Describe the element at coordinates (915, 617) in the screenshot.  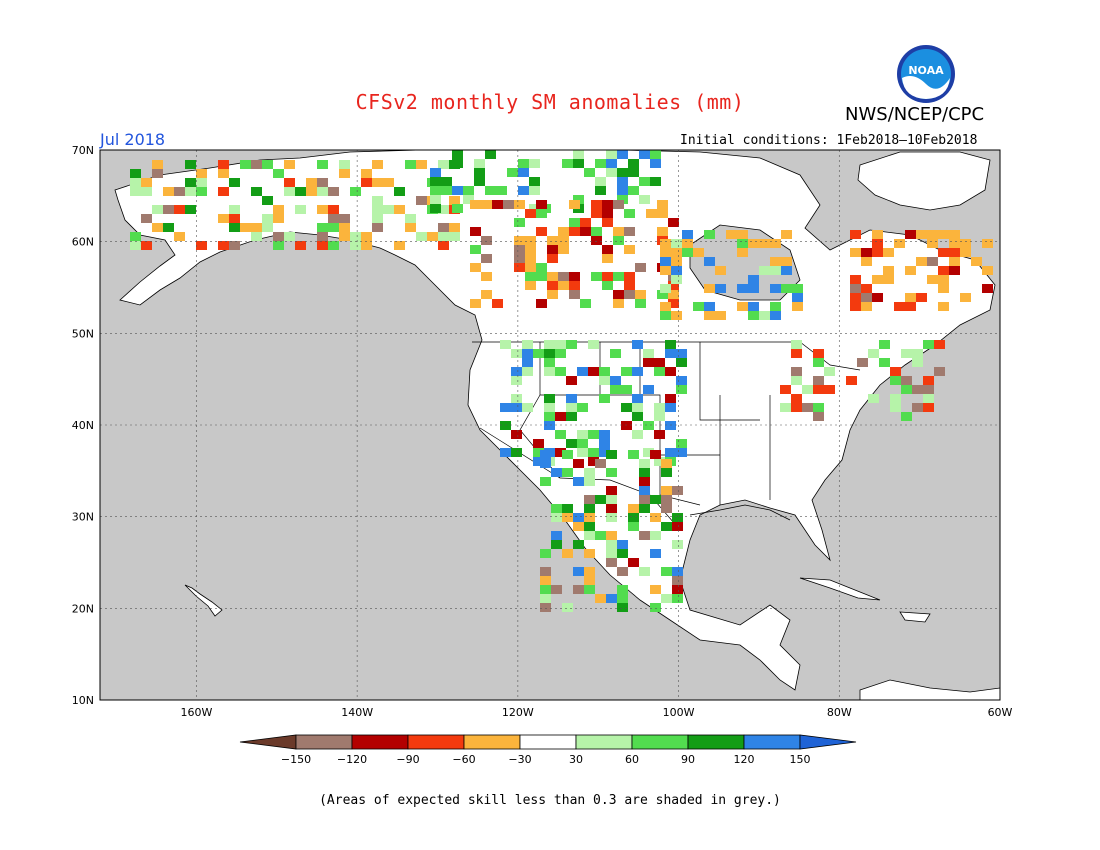
I see `island-hispaniola` at that location.